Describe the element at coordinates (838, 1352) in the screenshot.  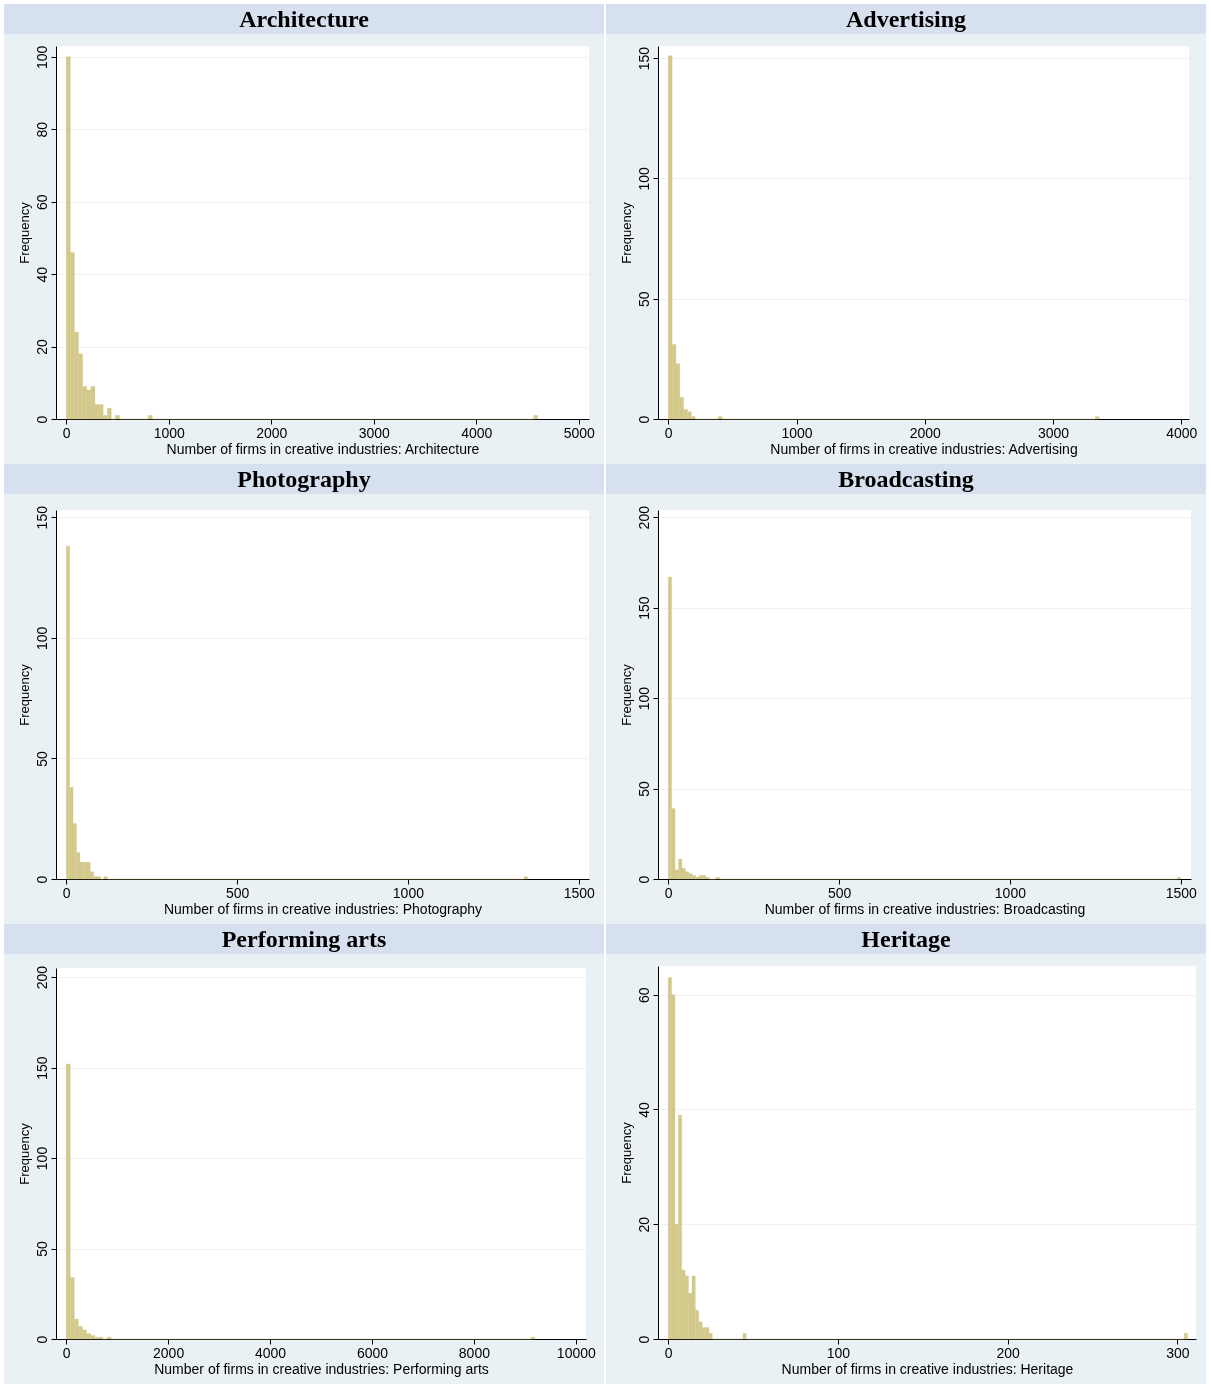
I see `x-tick-label: 100` at that location.